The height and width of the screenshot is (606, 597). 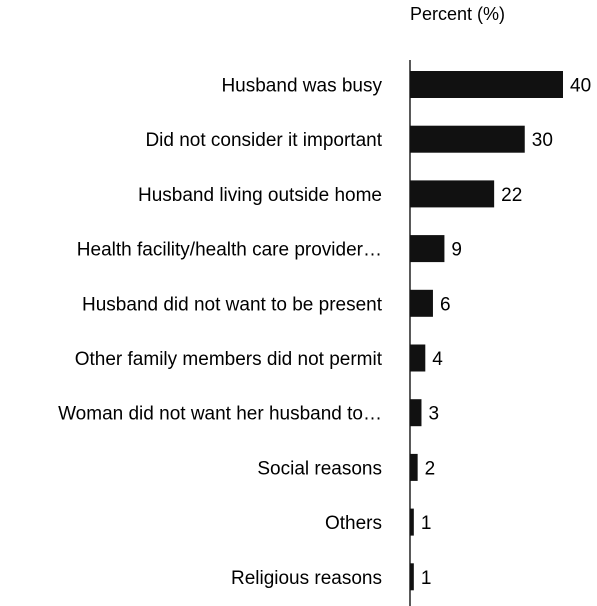 What do you see at coordinates (306, 578) in the screenshot?
I see `category-label: Religious reasons` at bounding box center [306, 578].